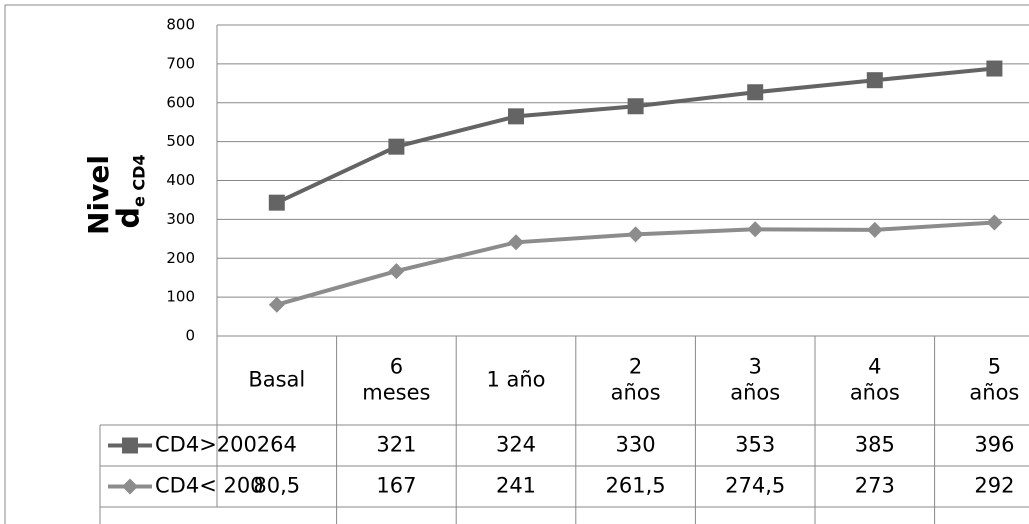 This screenshot has height=524, width=1029. Describe the element at coordinates (276, 486) in the screenshot. I see `table-cell: 80,5` at that location.